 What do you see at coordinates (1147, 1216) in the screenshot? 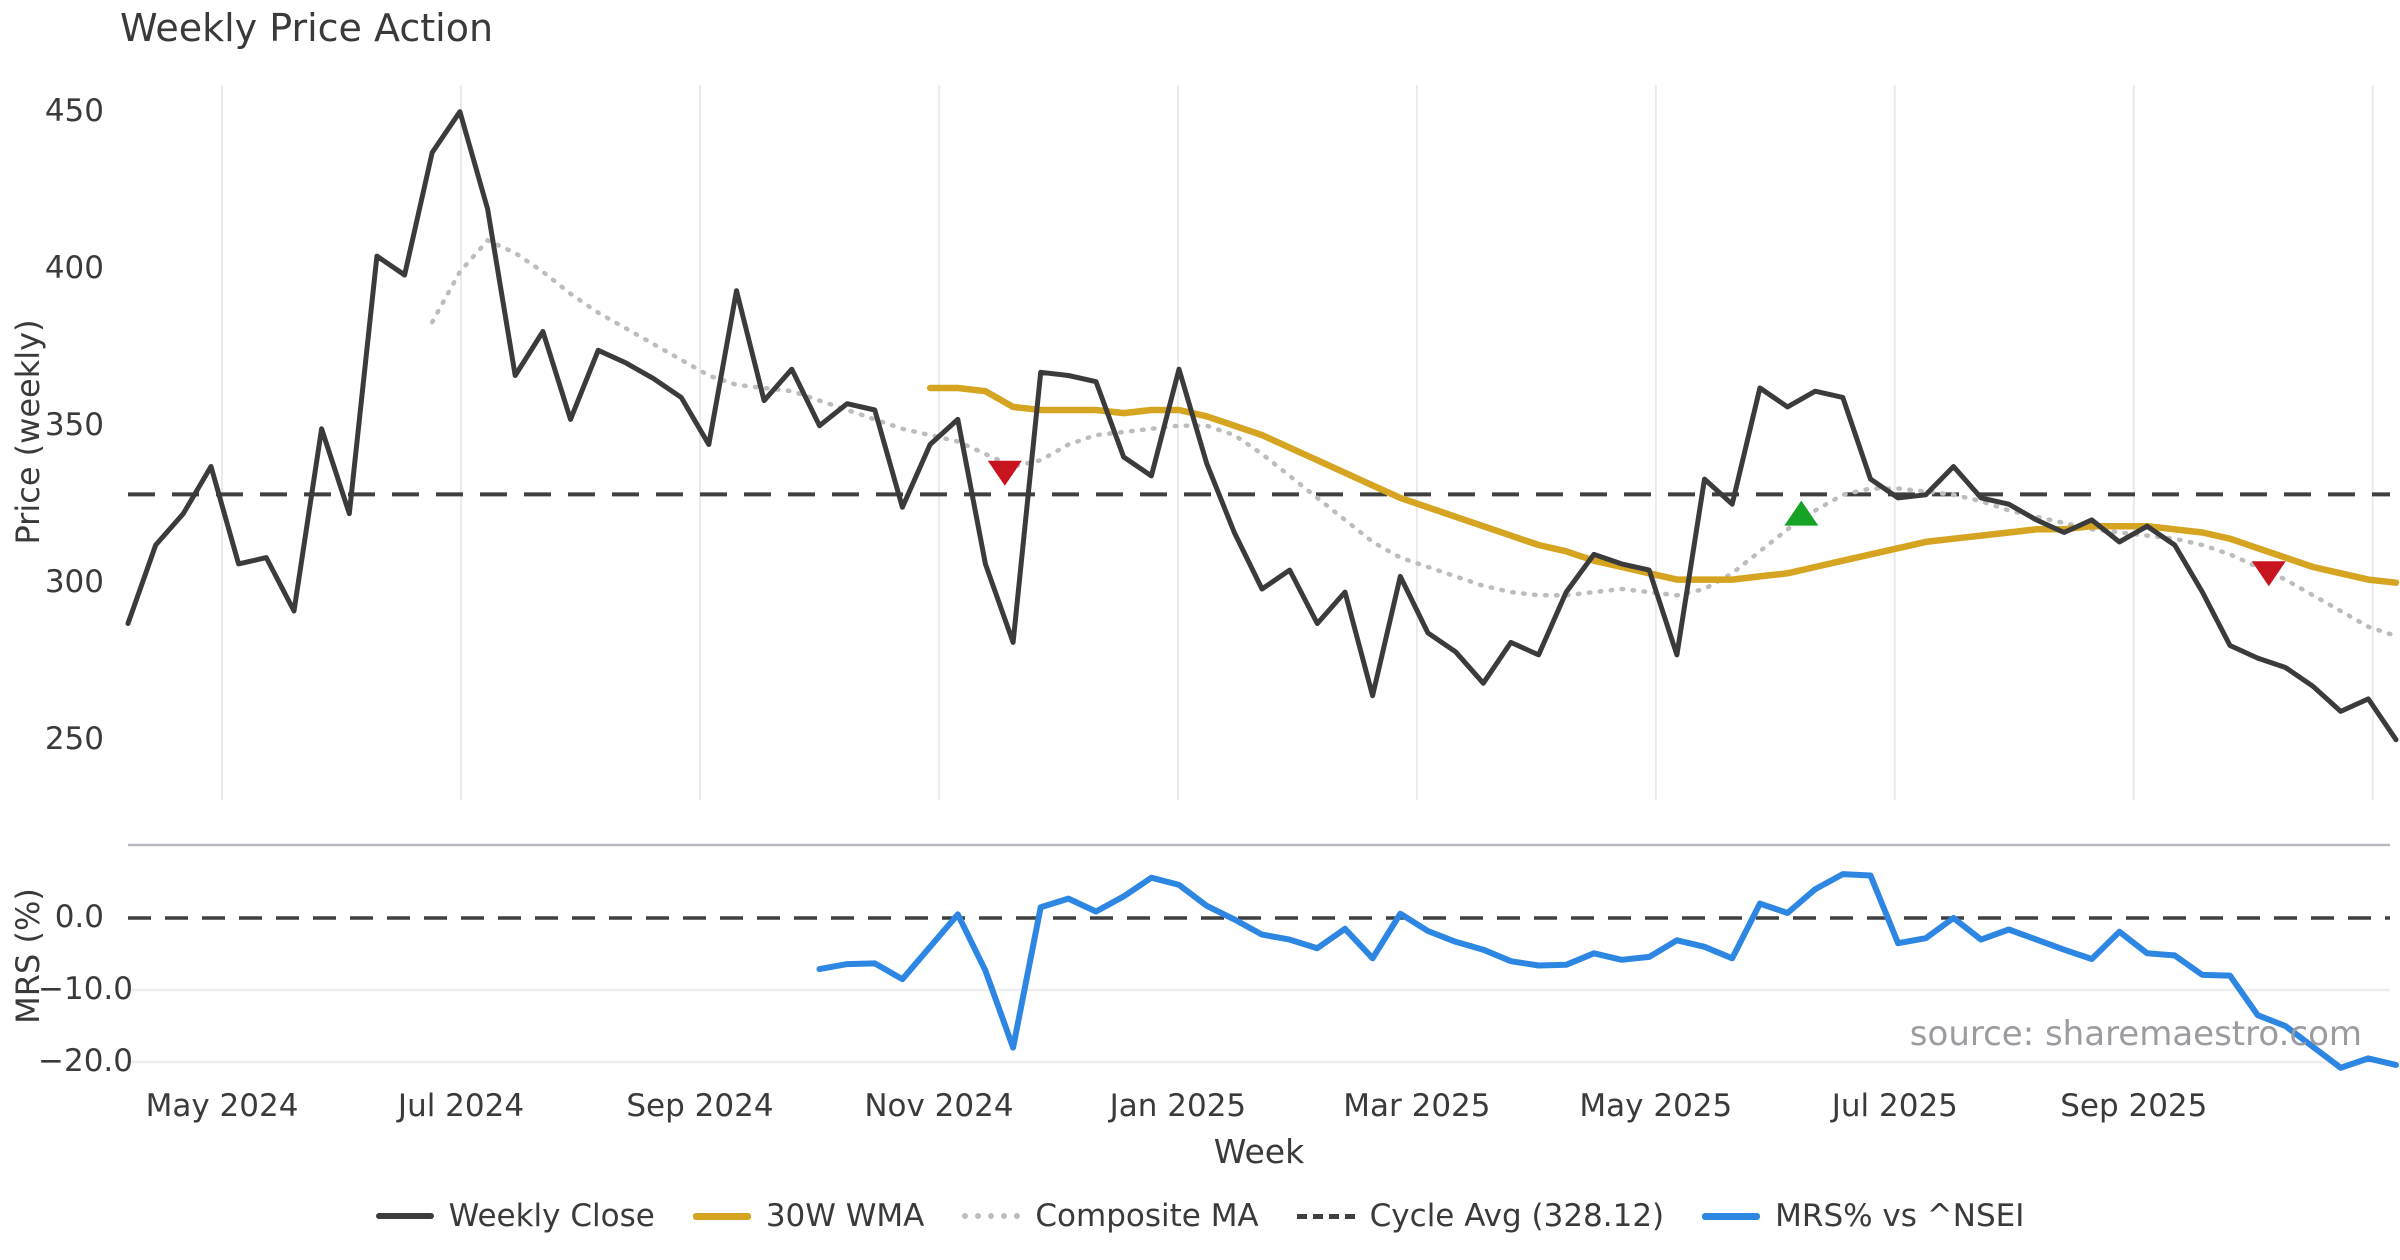
I see `legend-label: Composite MA` at bounding box center [1147, 1216].